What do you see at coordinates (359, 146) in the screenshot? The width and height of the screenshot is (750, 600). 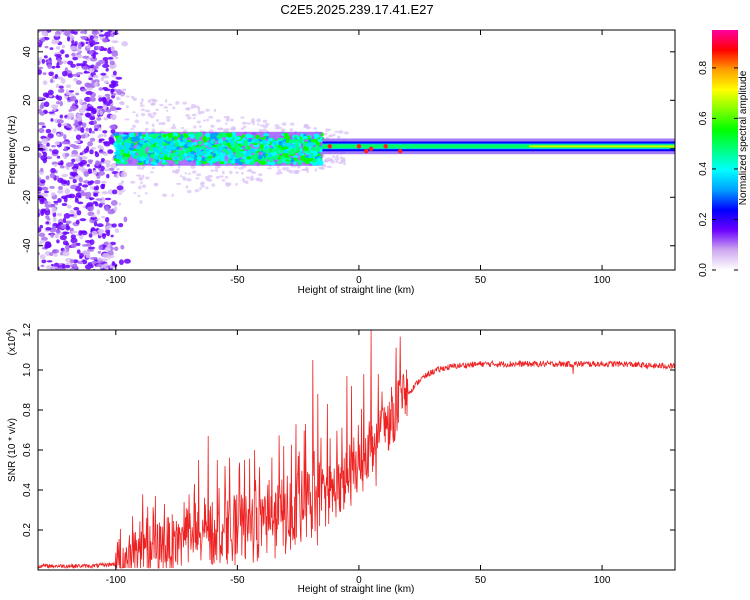 I see `peak-dot` at bounding box center [359, 146].